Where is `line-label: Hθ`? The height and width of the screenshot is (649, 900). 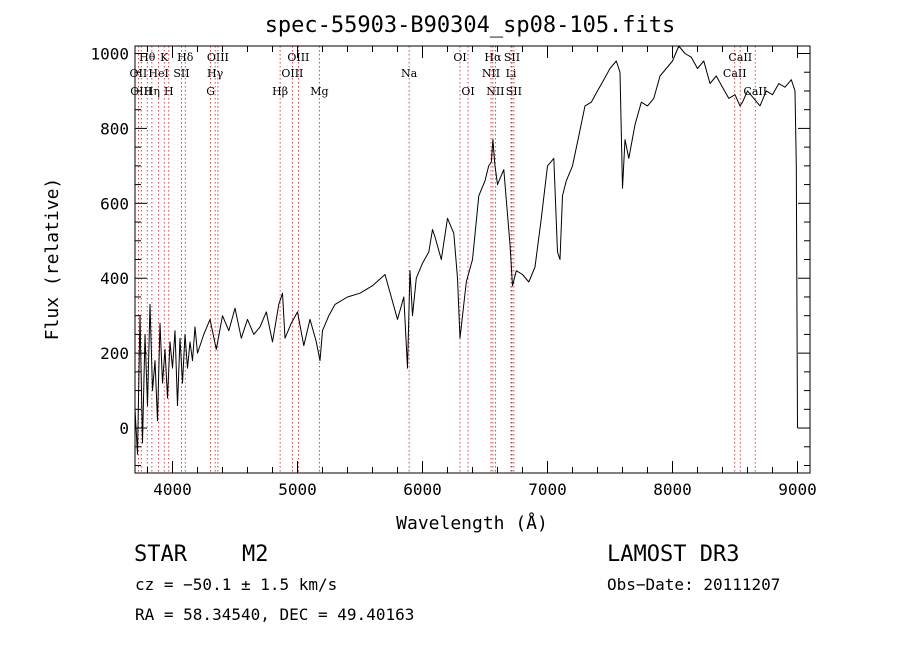 line-label: Hθ is located at coordinates (147, 57).